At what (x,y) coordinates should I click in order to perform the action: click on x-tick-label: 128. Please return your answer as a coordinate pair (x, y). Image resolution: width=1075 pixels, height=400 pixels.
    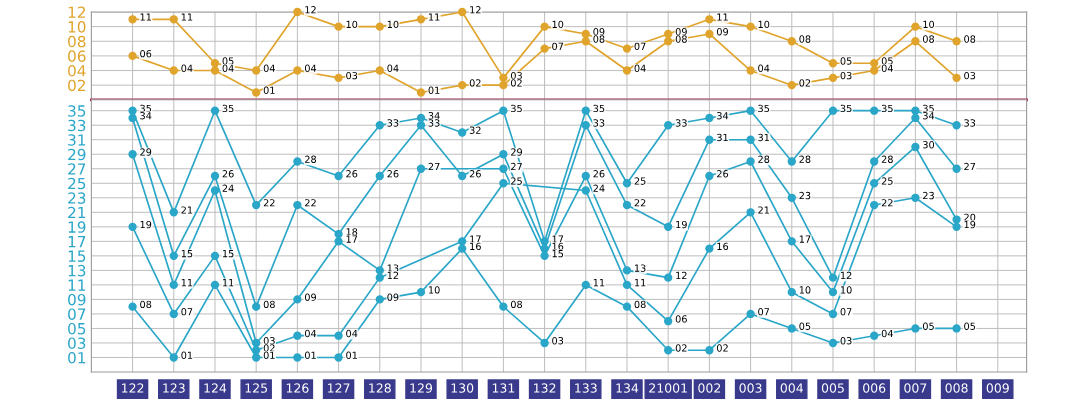
    Looking at the image, I should click on (380, 388).